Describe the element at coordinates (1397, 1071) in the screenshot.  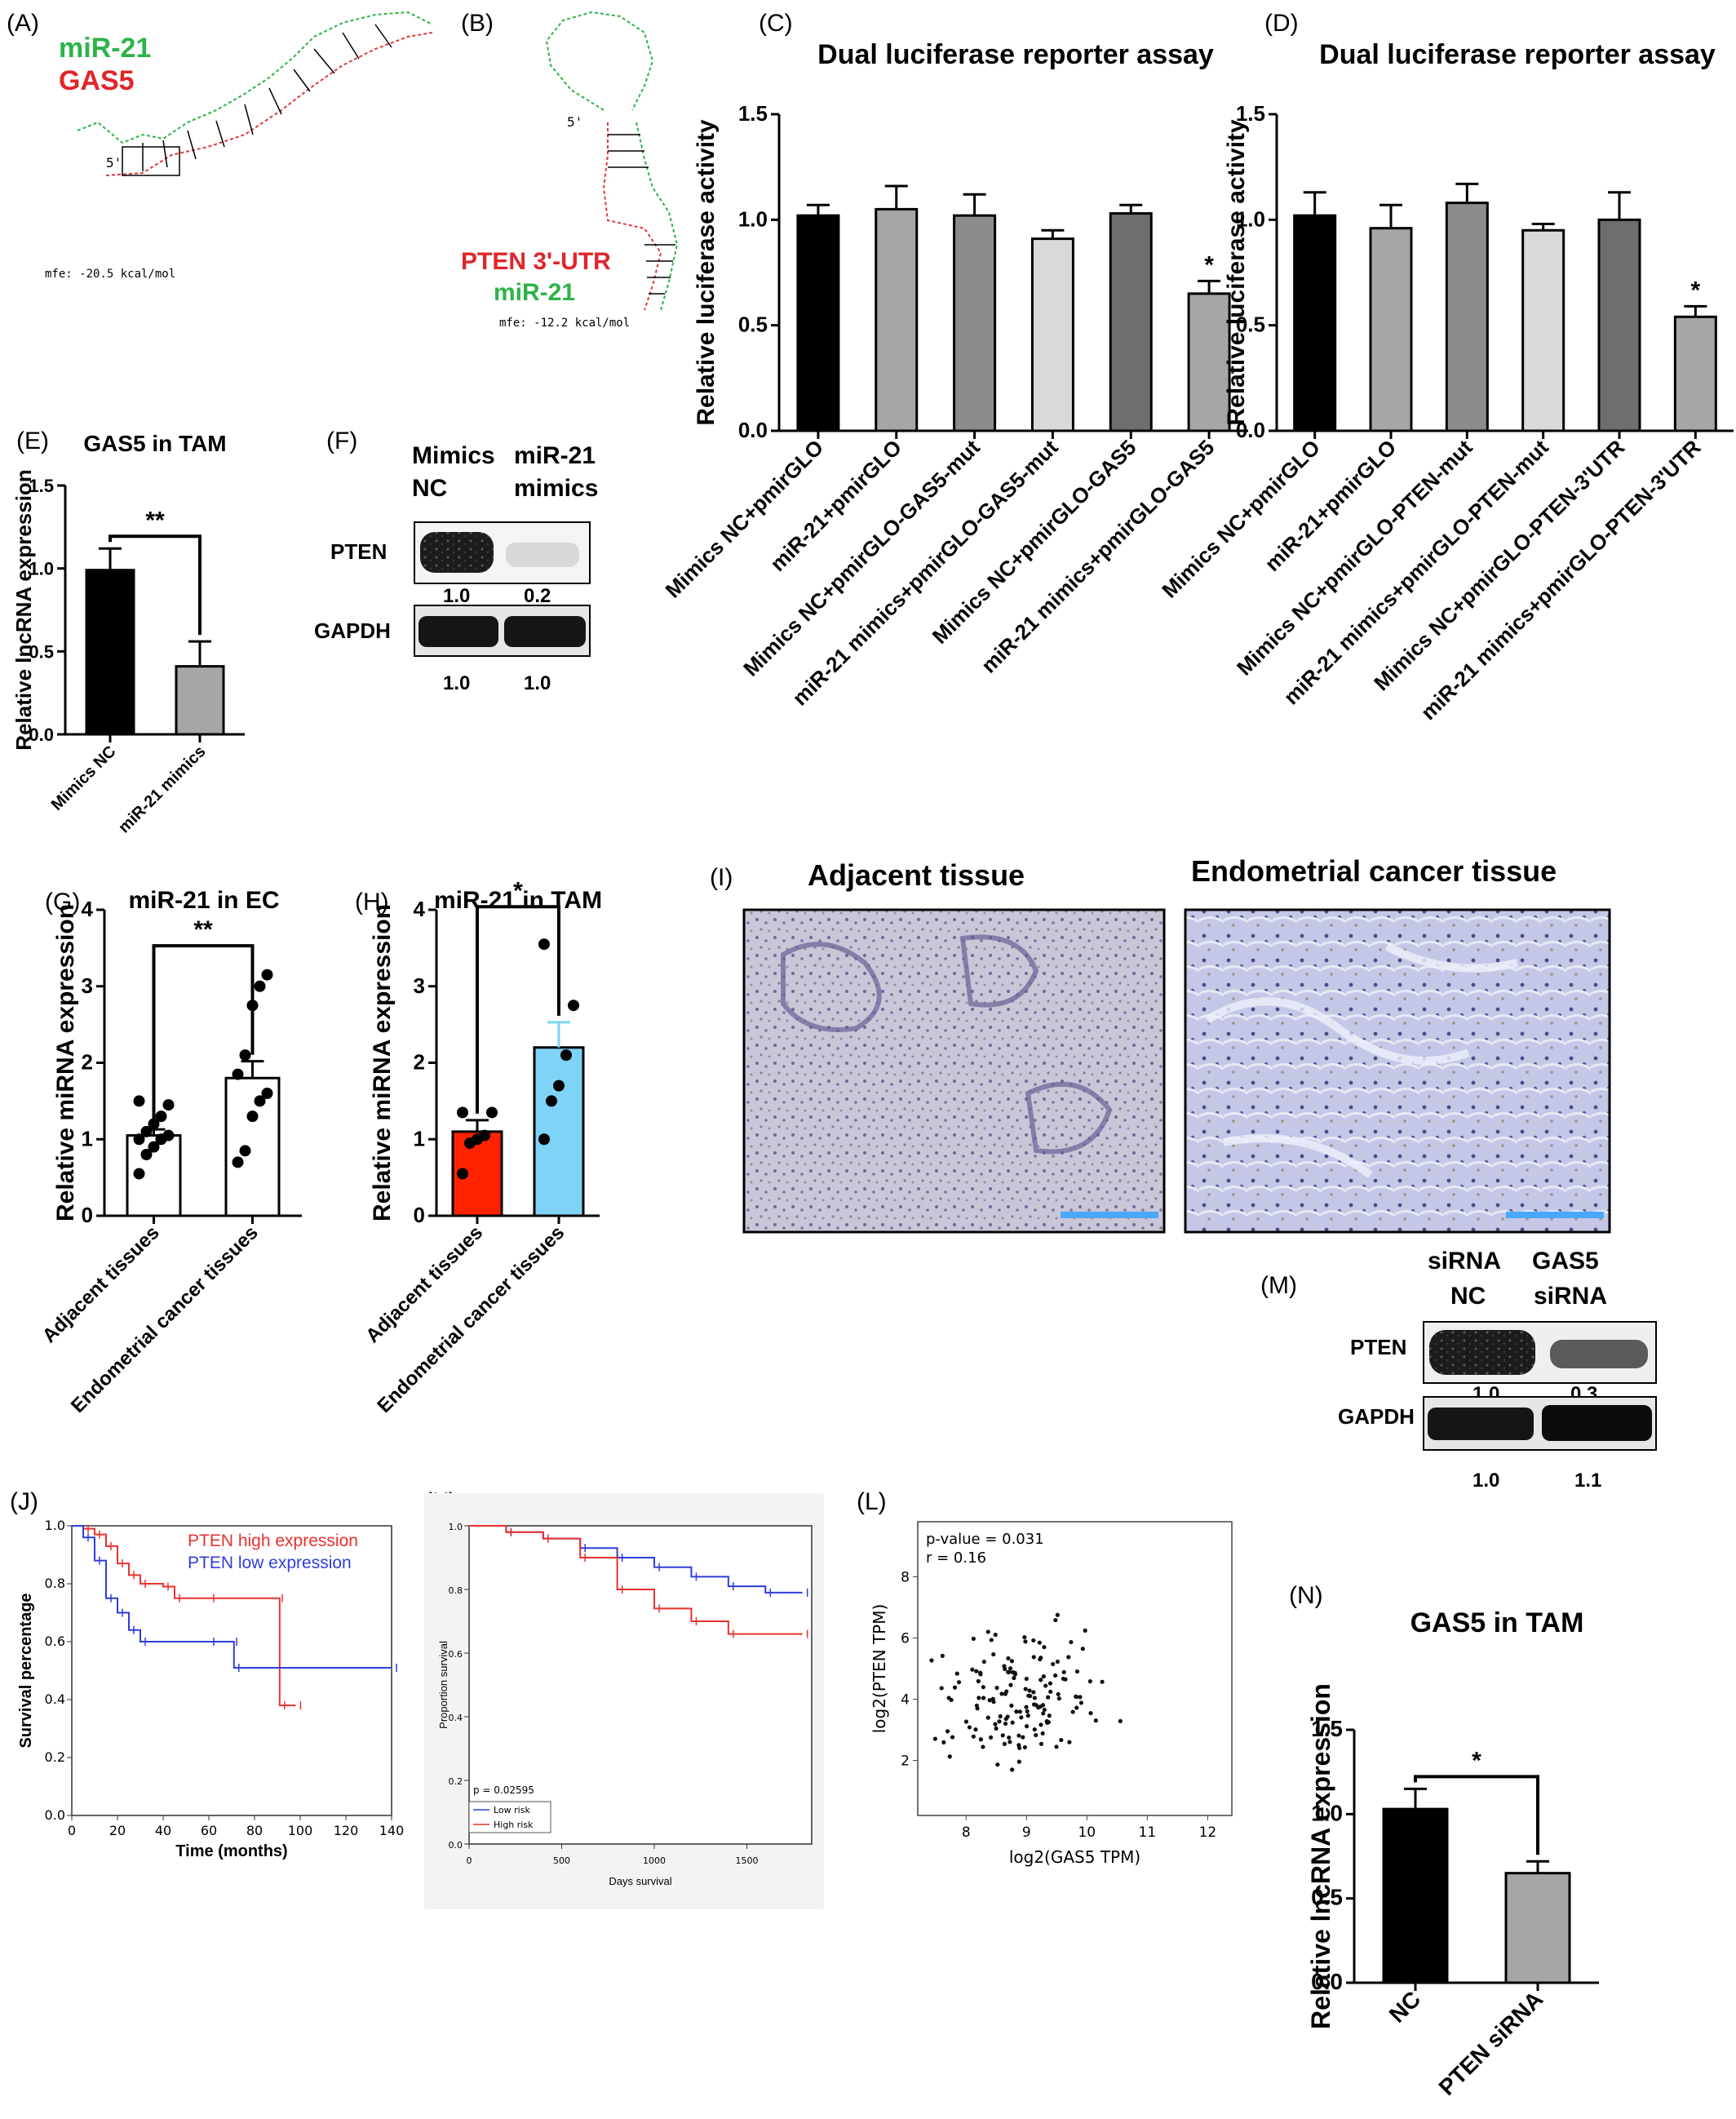
I see `ihc-cancer-image` at that location.